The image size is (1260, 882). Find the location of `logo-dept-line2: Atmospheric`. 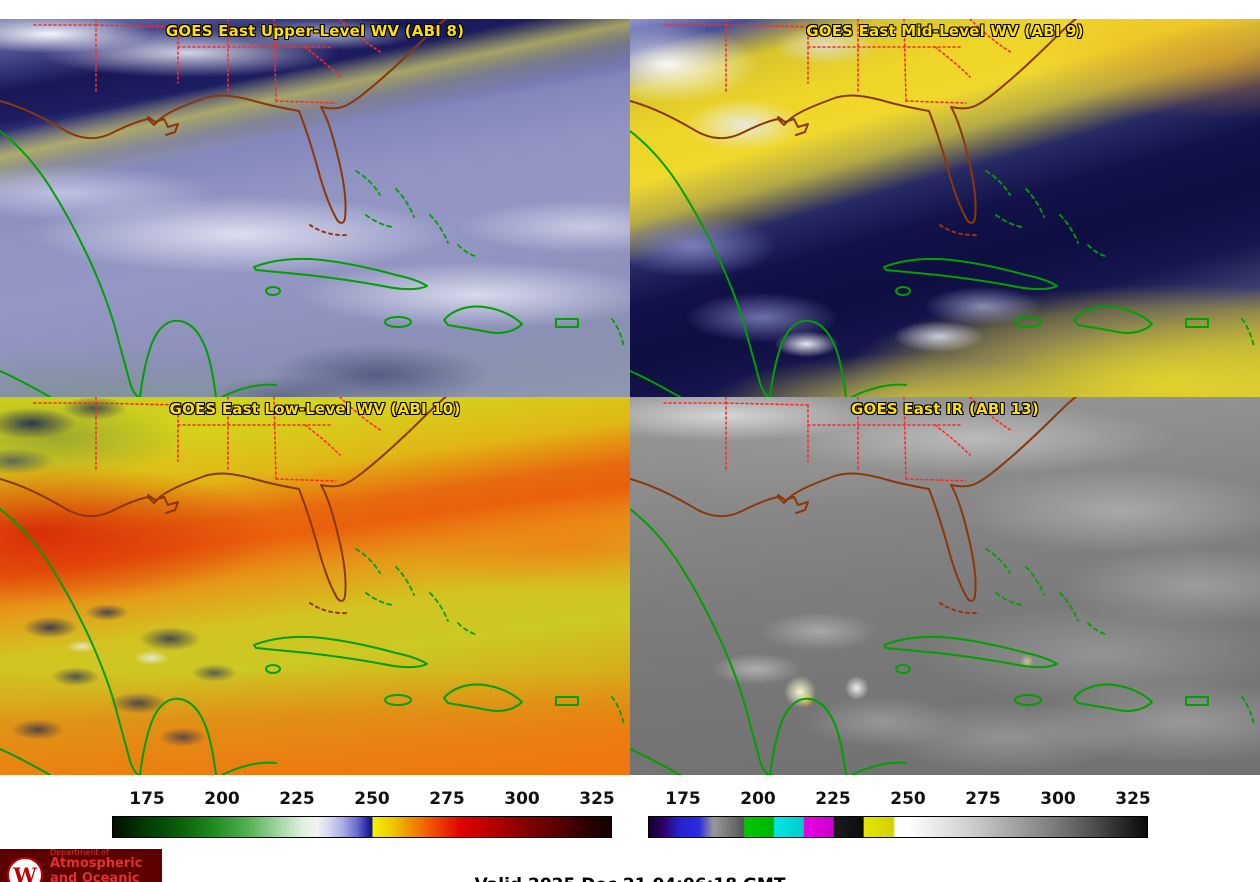

logo-dept-line2: Atmospheric is located at coordinates (96, 864).